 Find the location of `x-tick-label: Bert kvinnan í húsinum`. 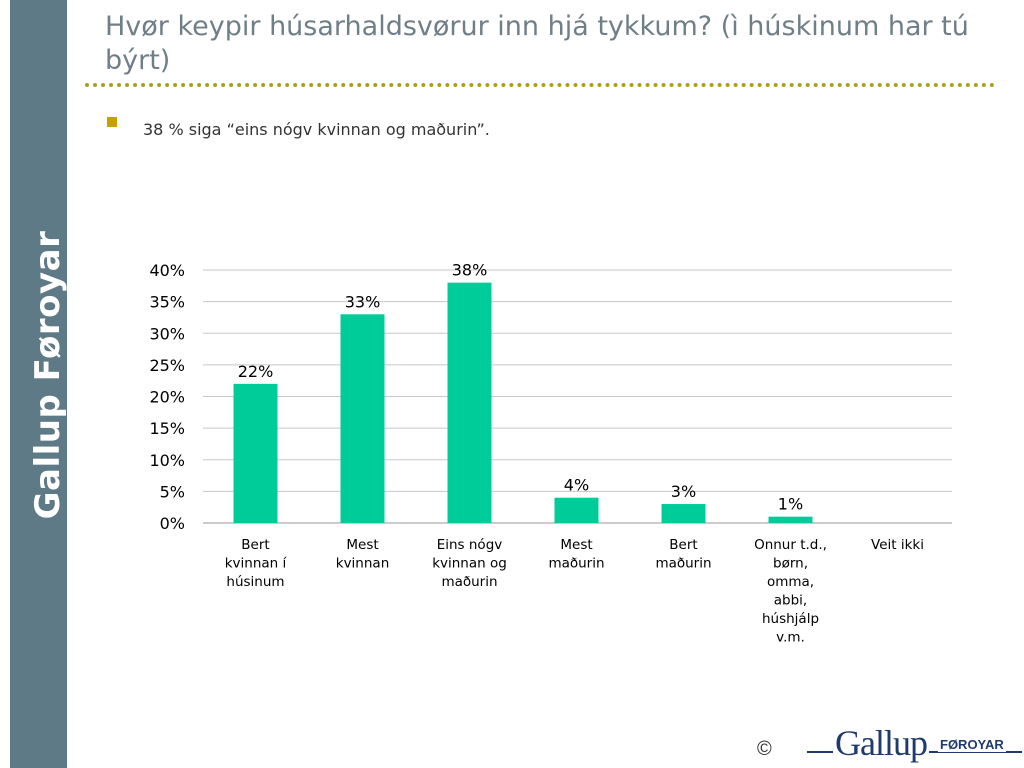

x-tick-label: Bert kvinnan í húsinum is located at coordinates (256, 563).